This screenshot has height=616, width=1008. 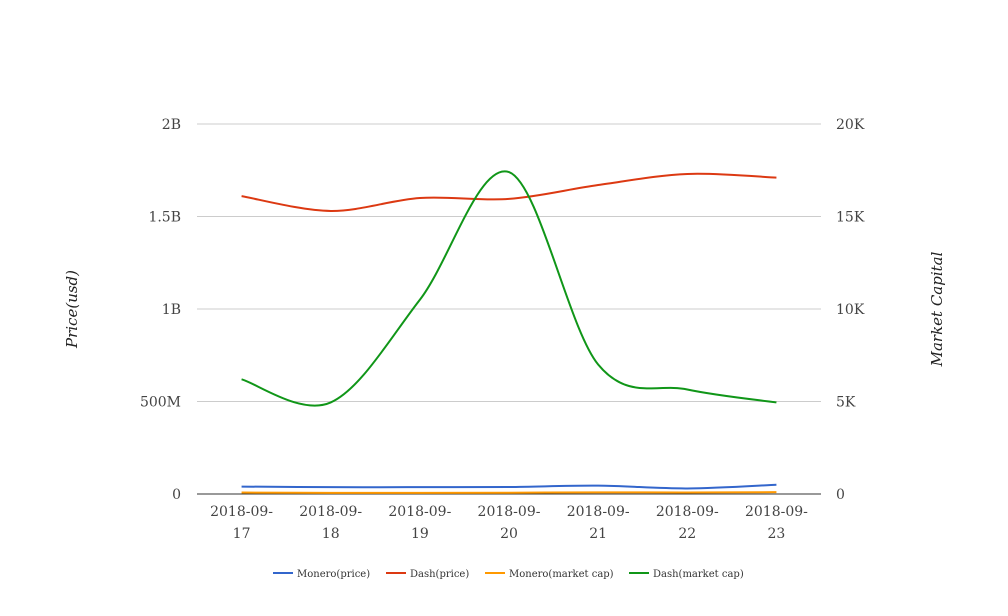 What do you see at coordinates (850, 218) in the screenshot?
I see `y2-tick-label: 15K` at bounding box center [850, 218].